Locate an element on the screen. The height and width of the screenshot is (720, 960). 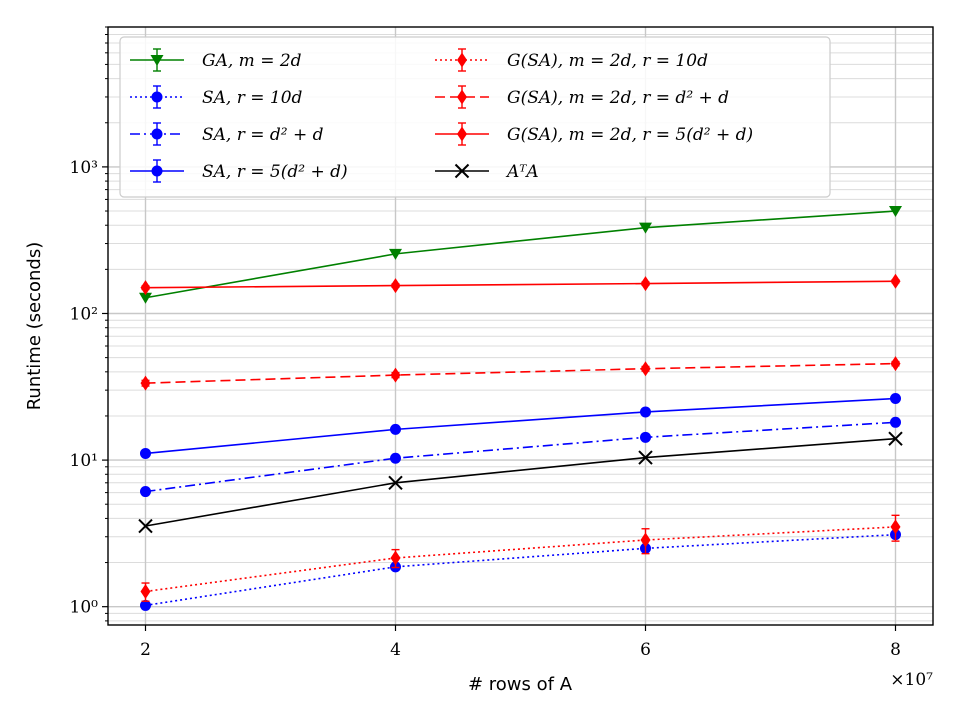
x-tick-label: 8 is located at coordinates (895, 650).